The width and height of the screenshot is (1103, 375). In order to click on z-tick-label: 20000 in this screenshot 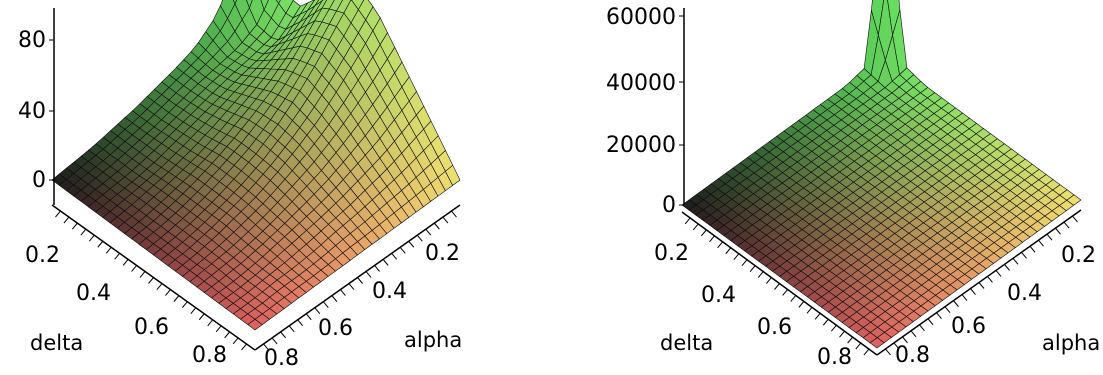, I will do `click(641, 145)`.